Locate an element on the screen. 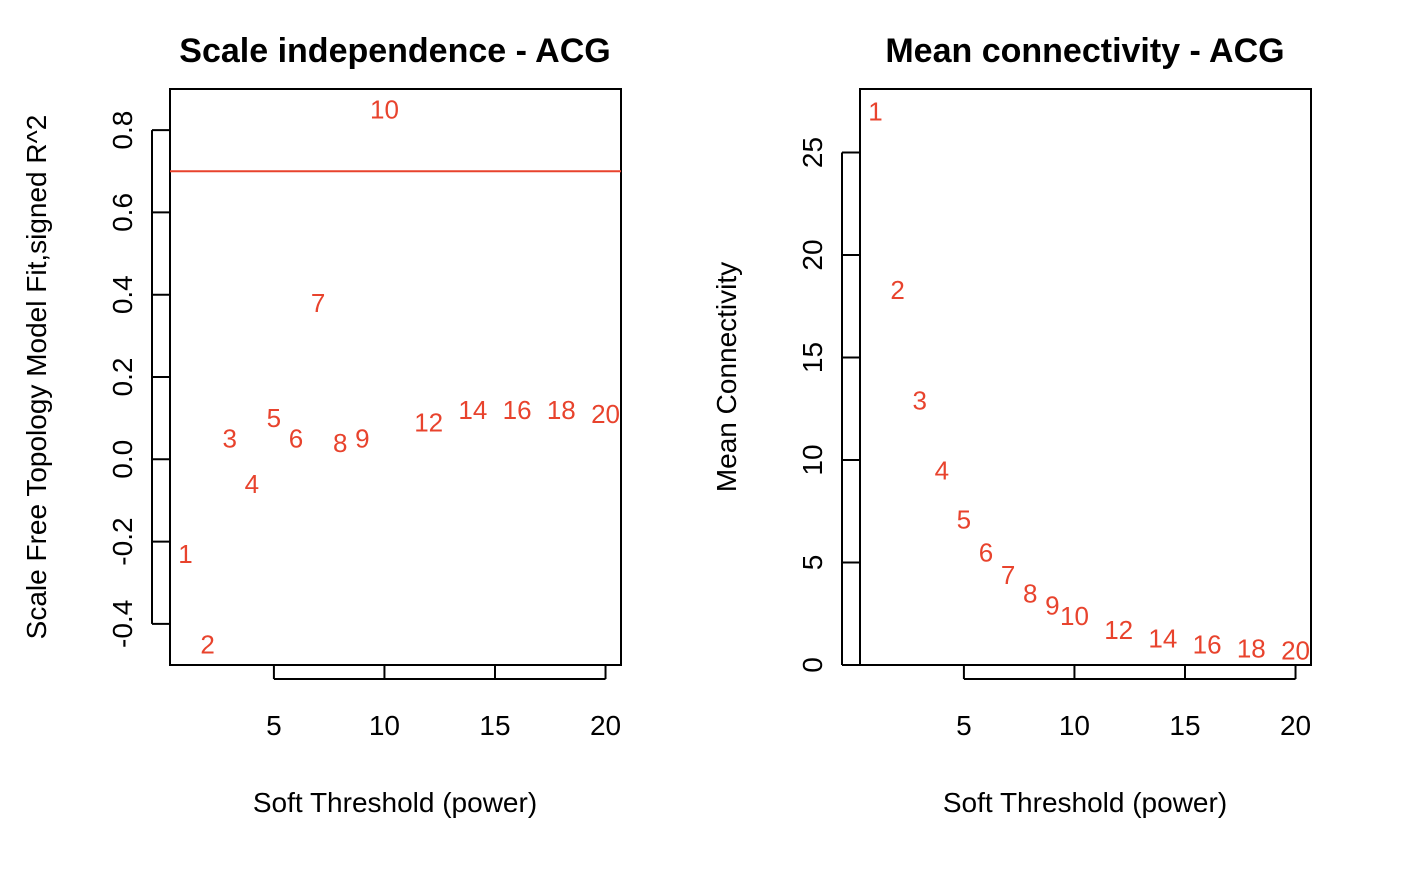 The width and height of the screenshot is (1404, 870). y-axis-label: Scale Free Topology Model Fit,signed R^2 is located at coordinates (36, 377).